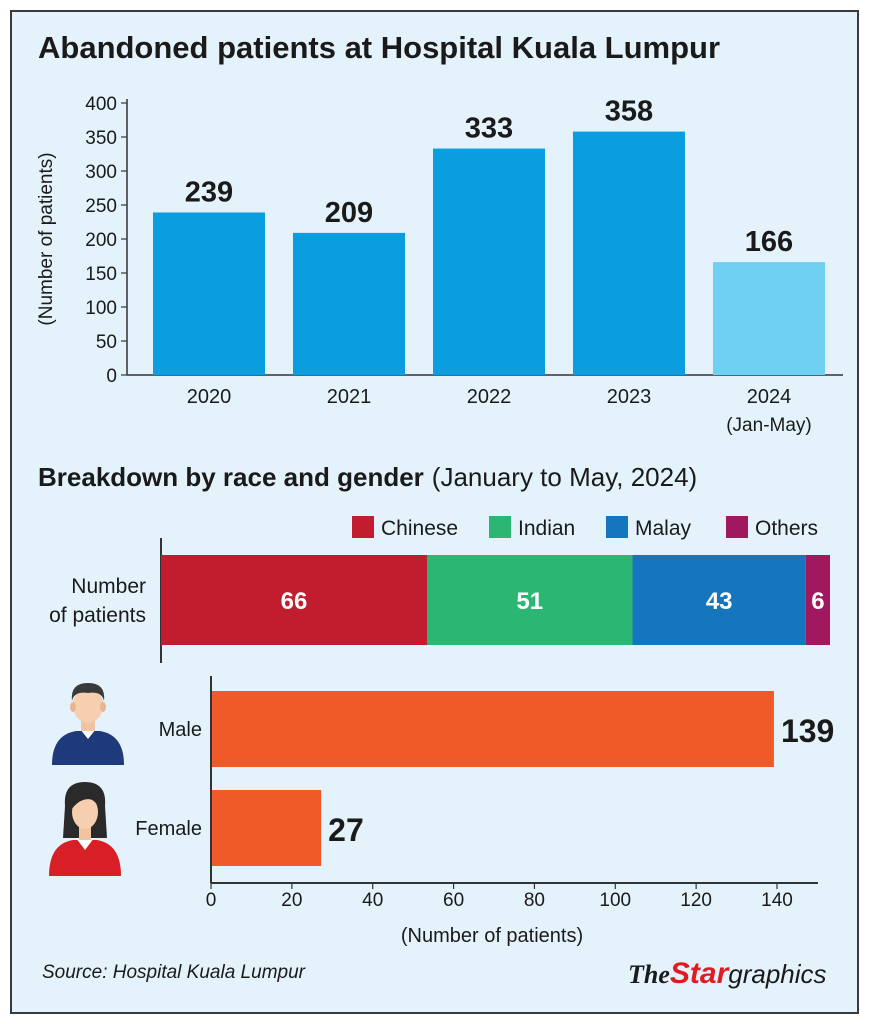 The height and width of the screenshot is (1024, 871). I want to click on logo-the: The, so click(649, 974).